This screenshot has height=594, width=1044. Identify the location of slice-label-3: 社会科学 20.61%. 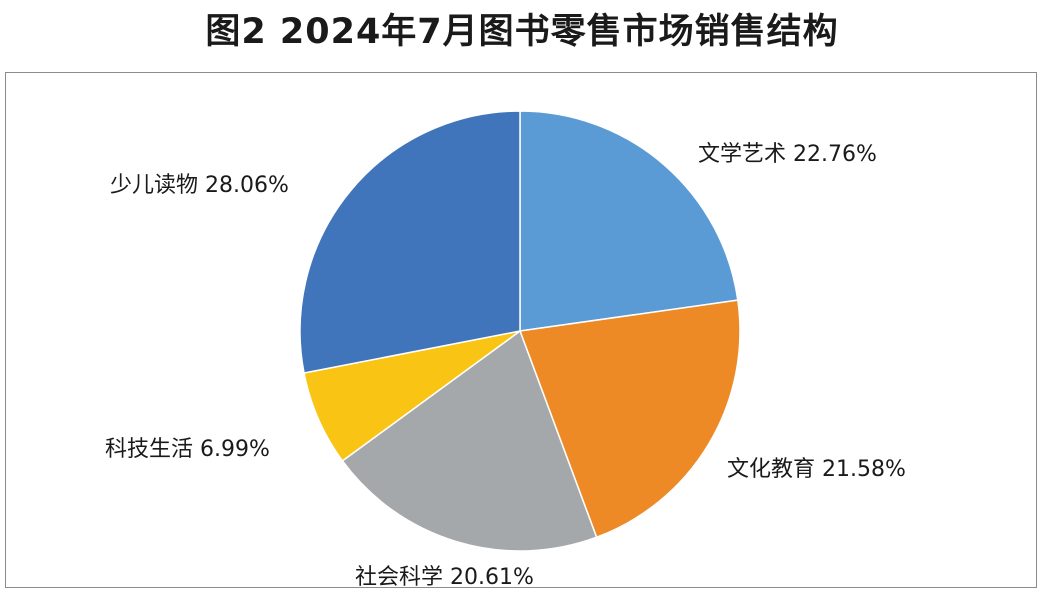
(444, 577).